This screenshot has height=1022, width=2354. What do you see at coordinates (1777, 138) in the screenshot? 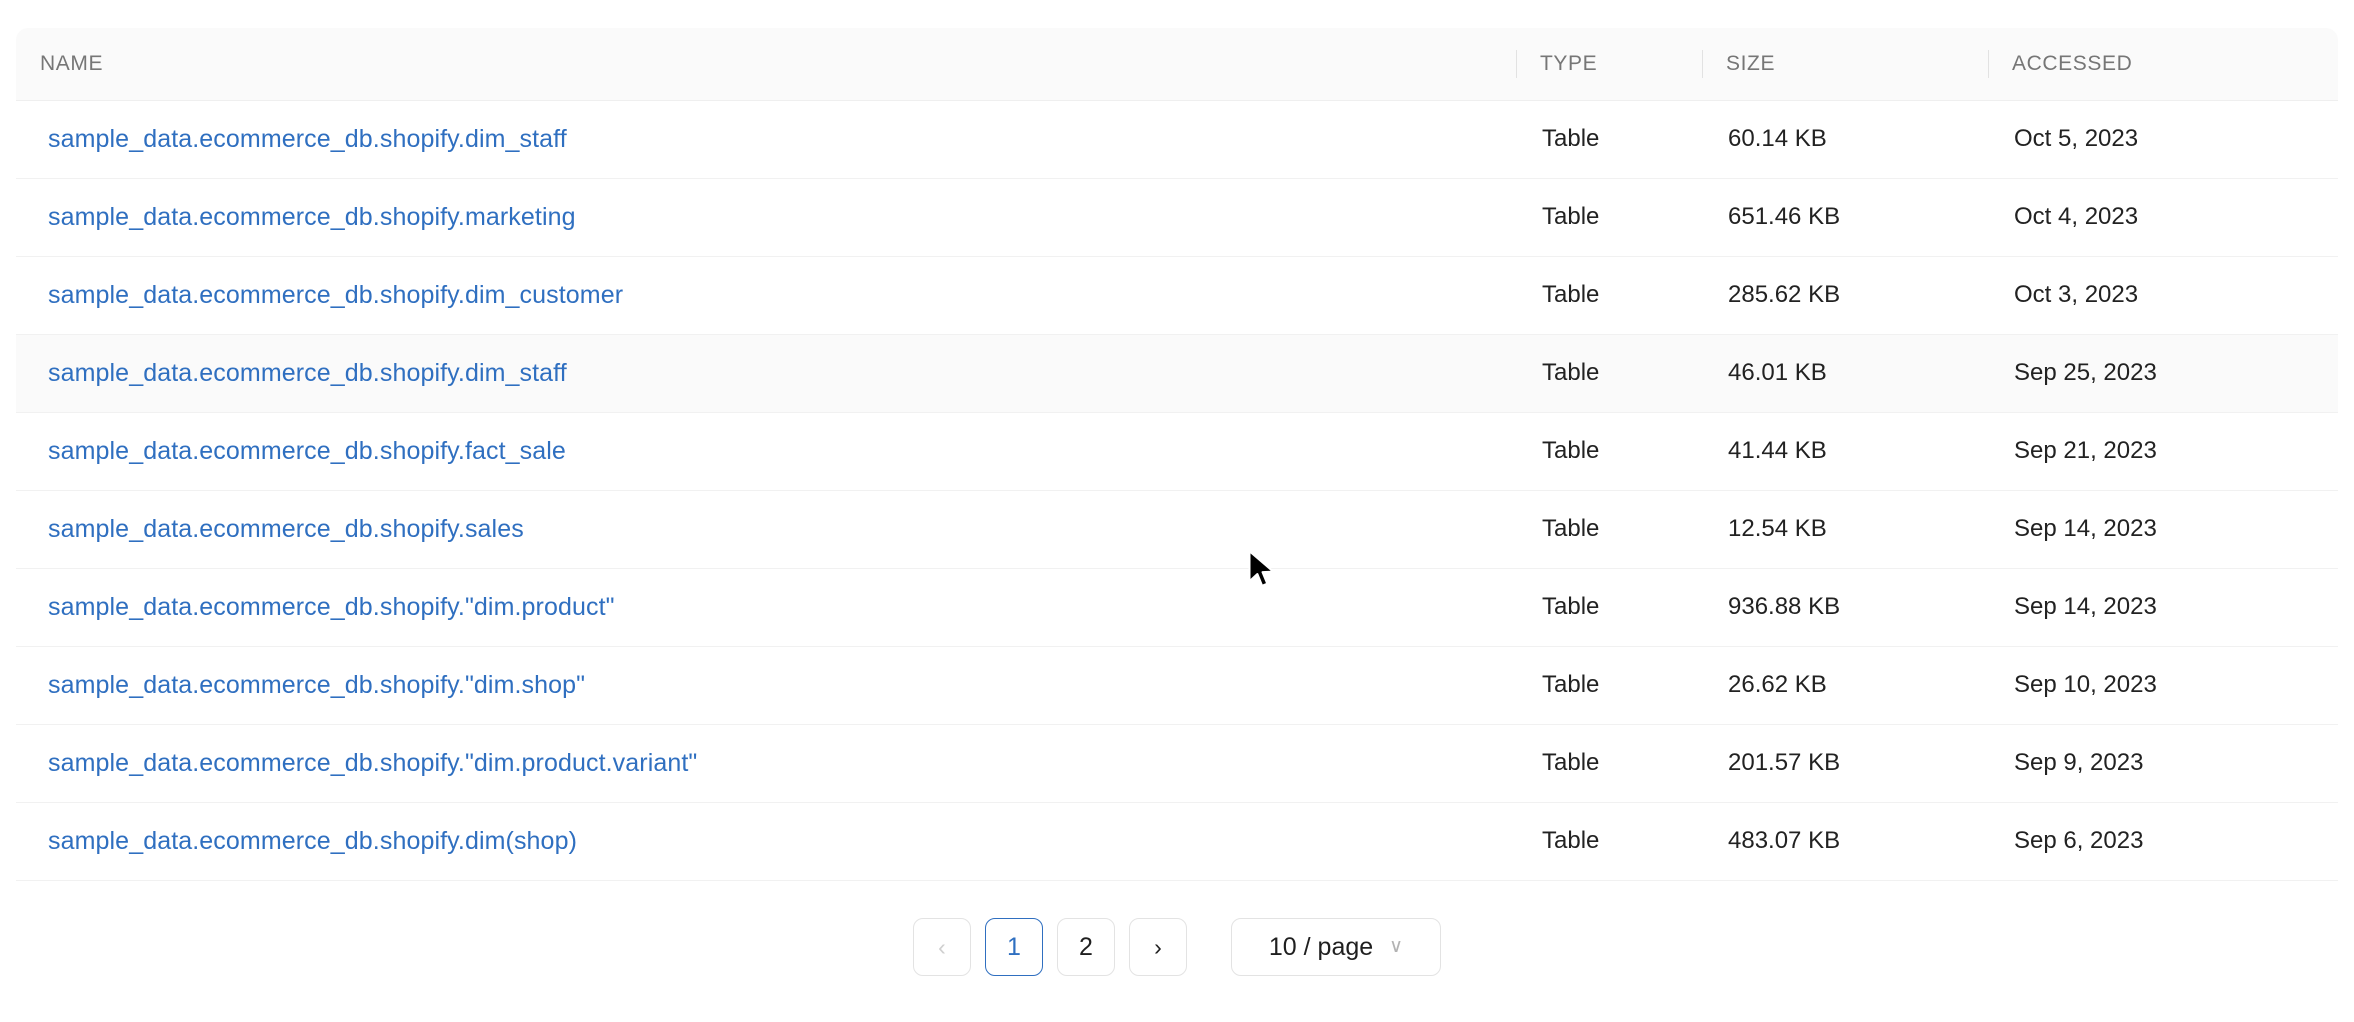
I see `table-cell-size: 60.14 KB` at bounding box center [1777, 138].